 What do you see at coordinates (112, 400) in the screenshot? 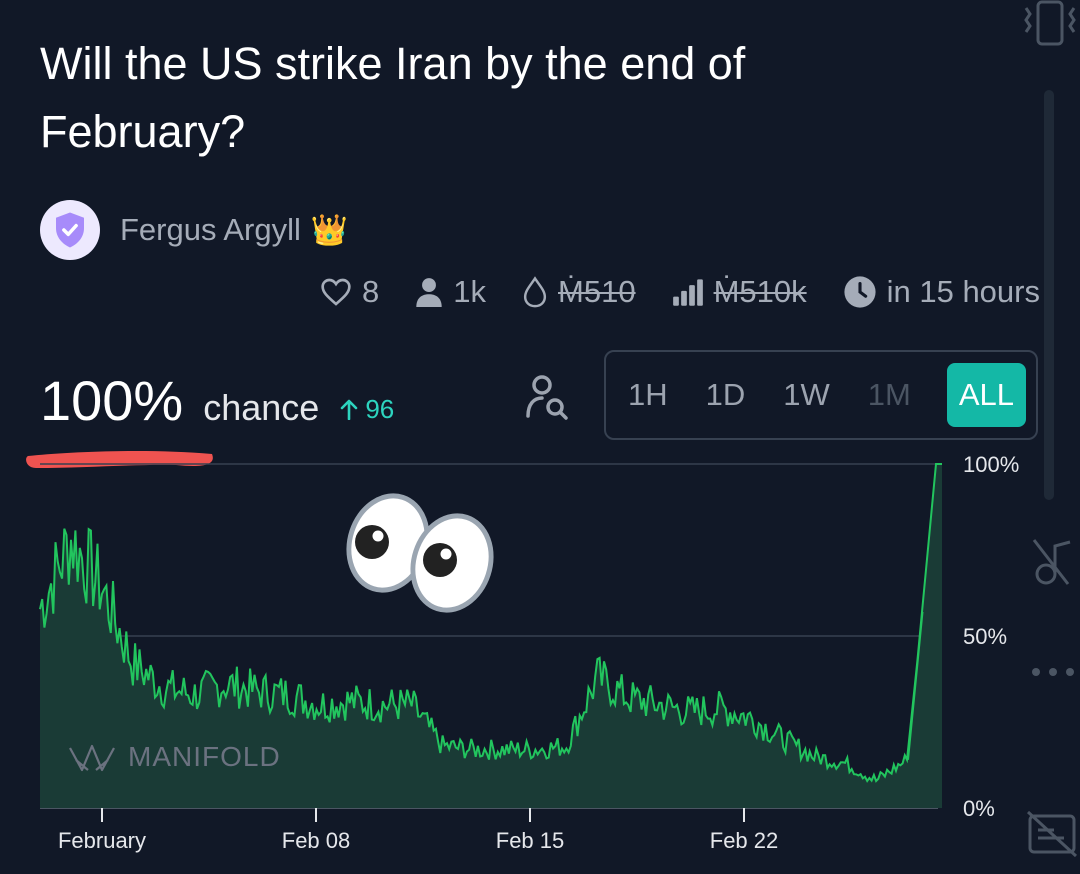
I see `probability-value: 100%` at bounding box center [112, 400].